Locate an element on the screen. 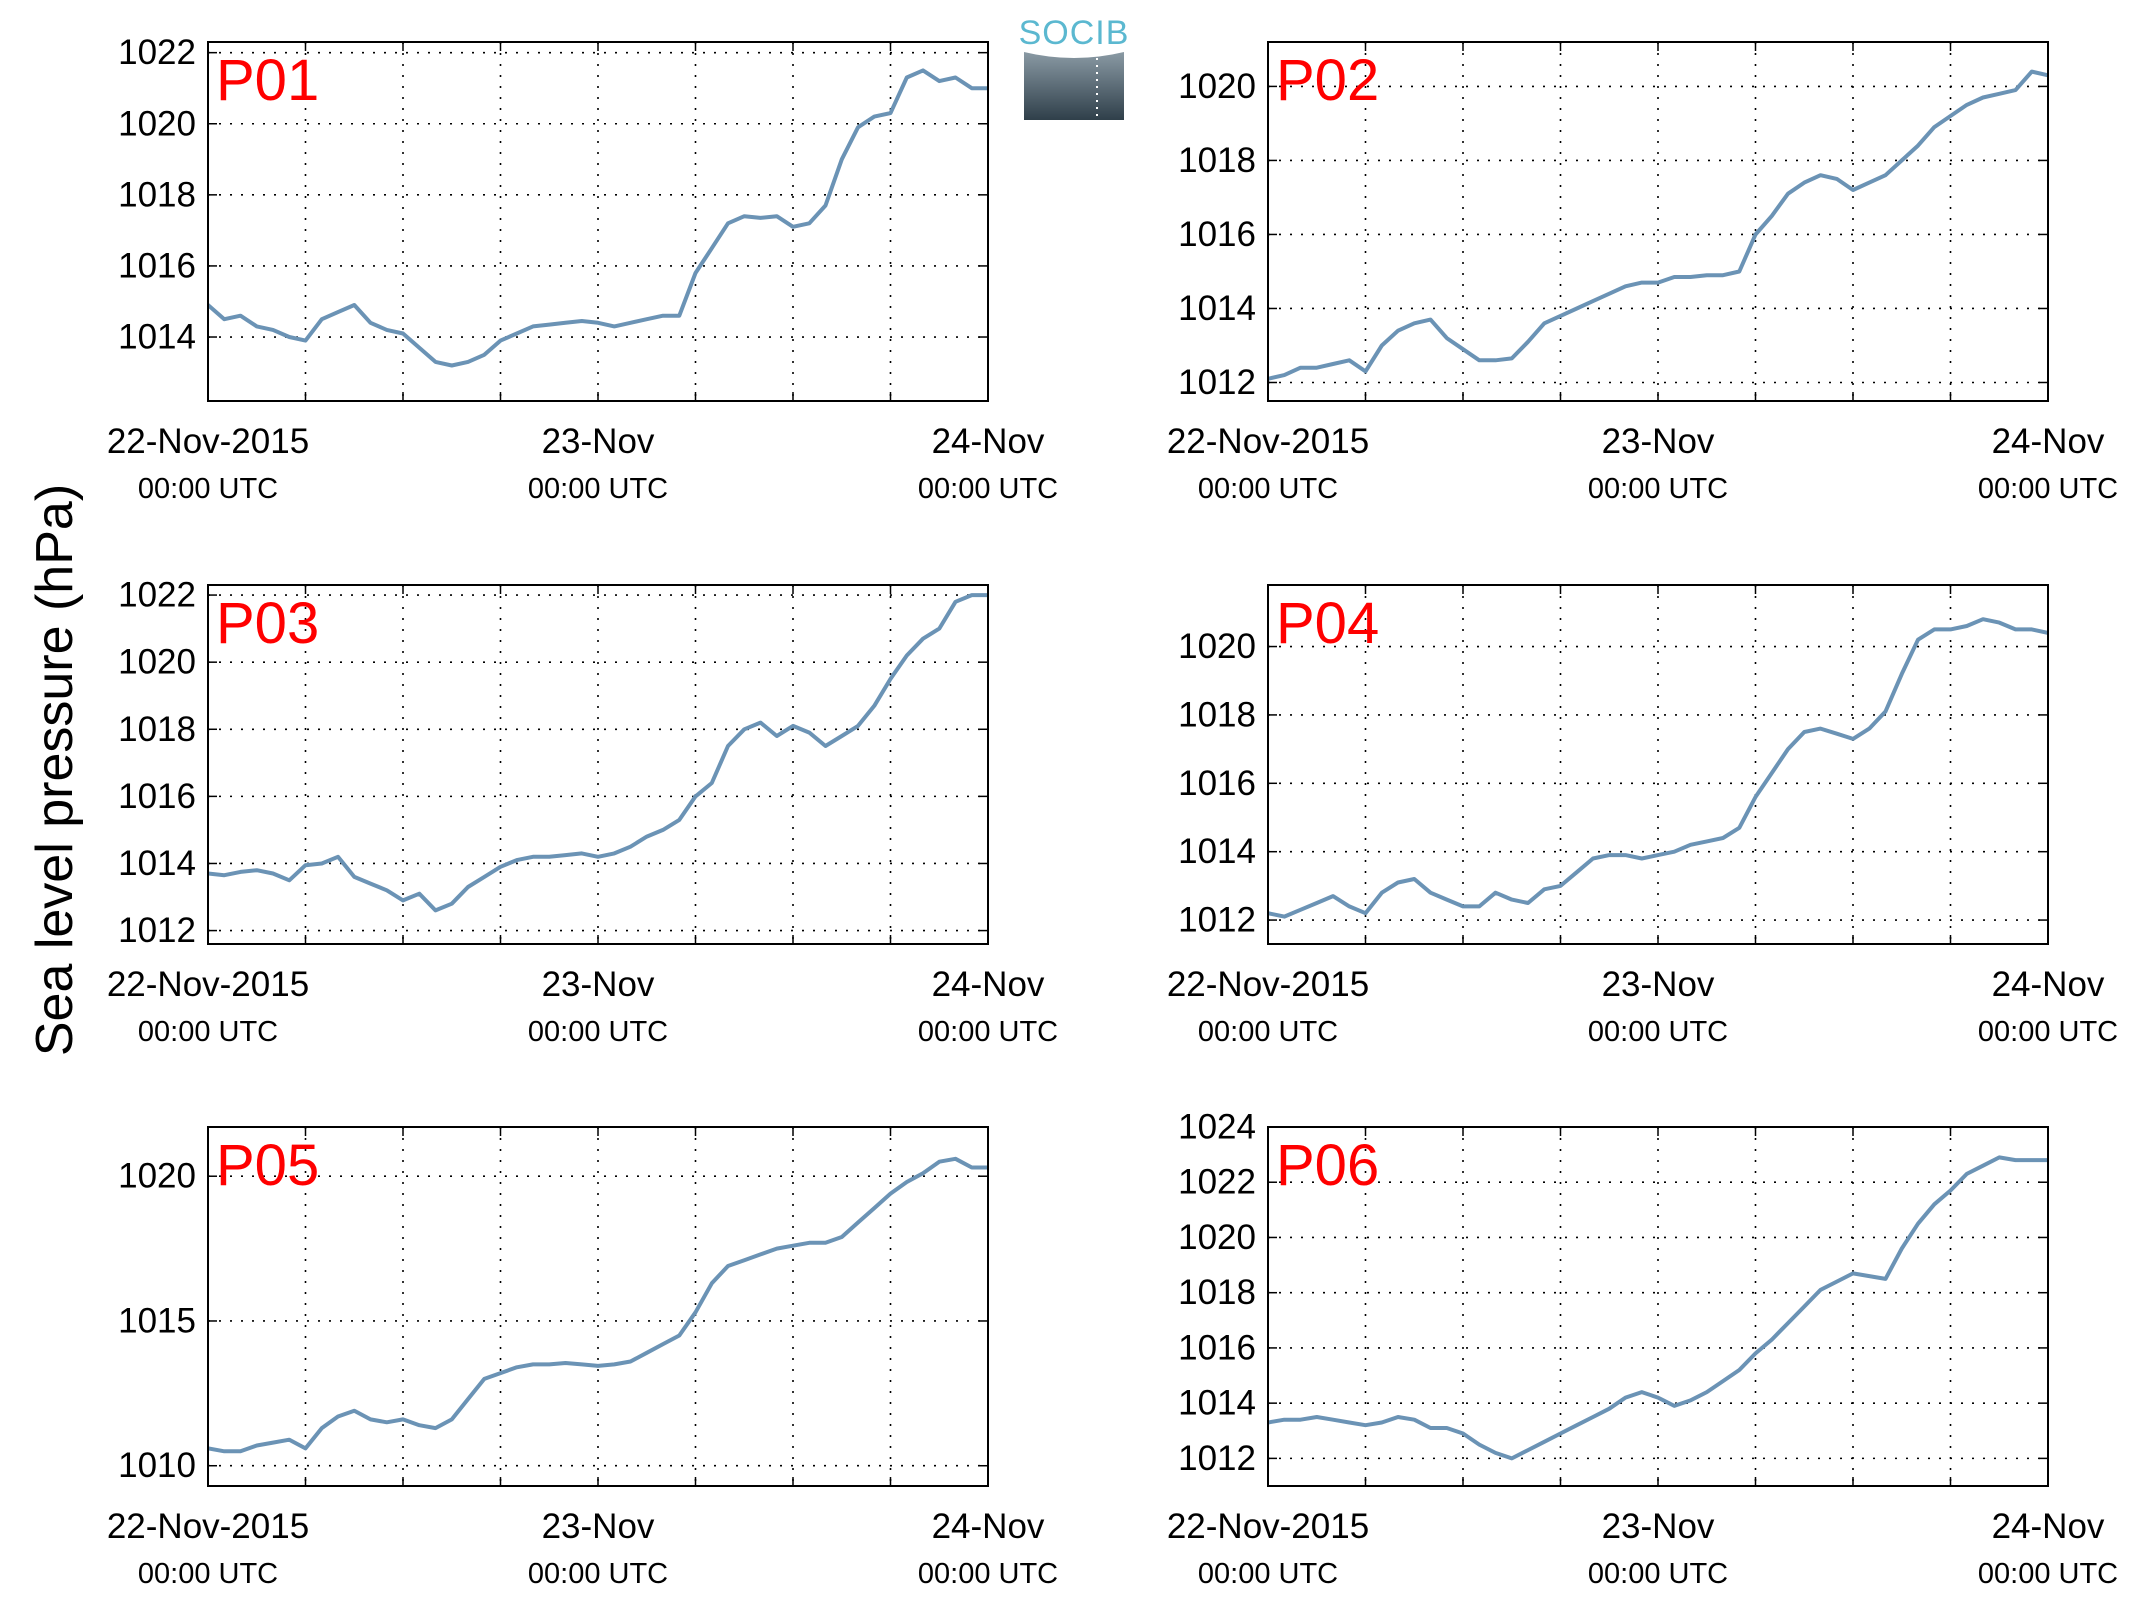 Image resolution: width=2133 pixels, height=1608 pixels. series-line-p02 is located at coordinates (1658, 225).